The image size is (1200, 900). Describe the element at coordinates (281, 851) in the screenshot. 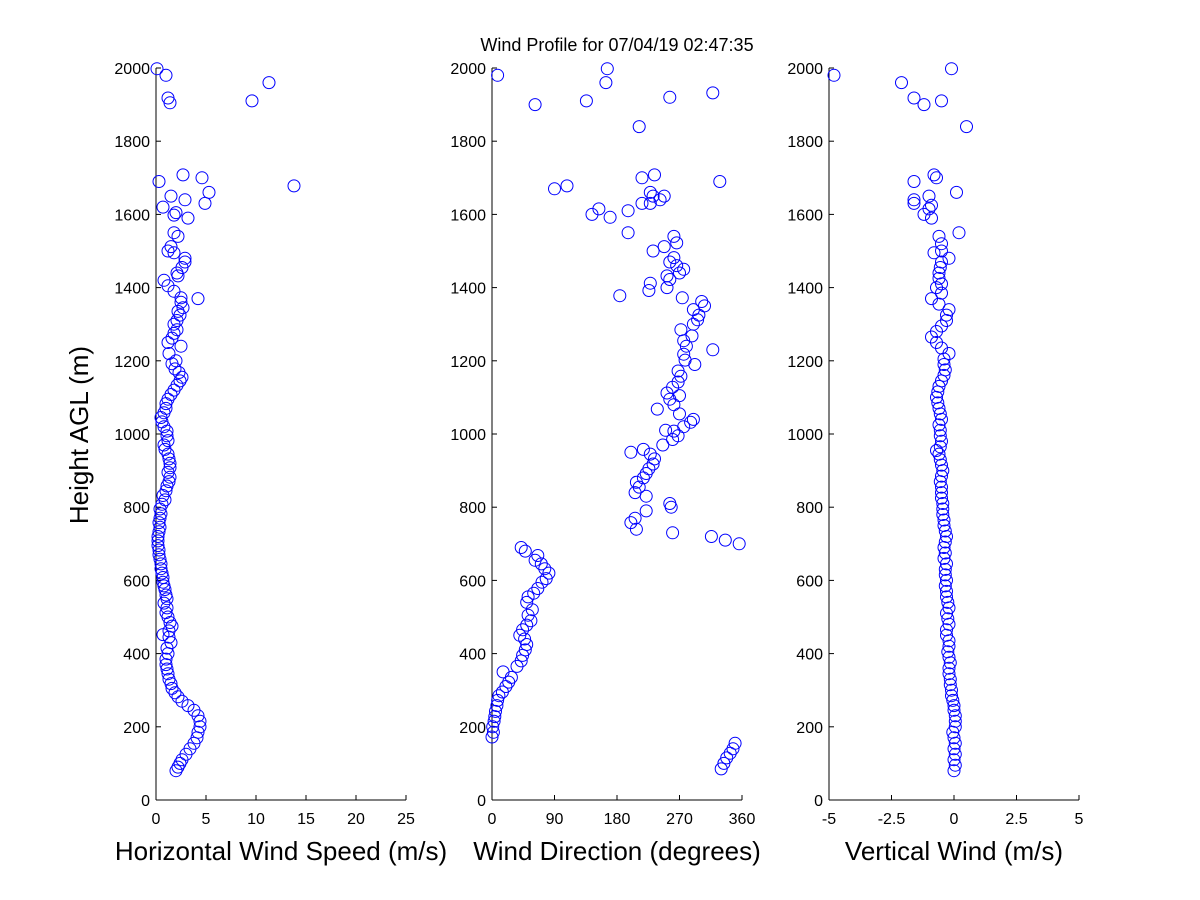

I see `speed-x-axis-label: Horizontal Wind Speed (m/s)` at that location.